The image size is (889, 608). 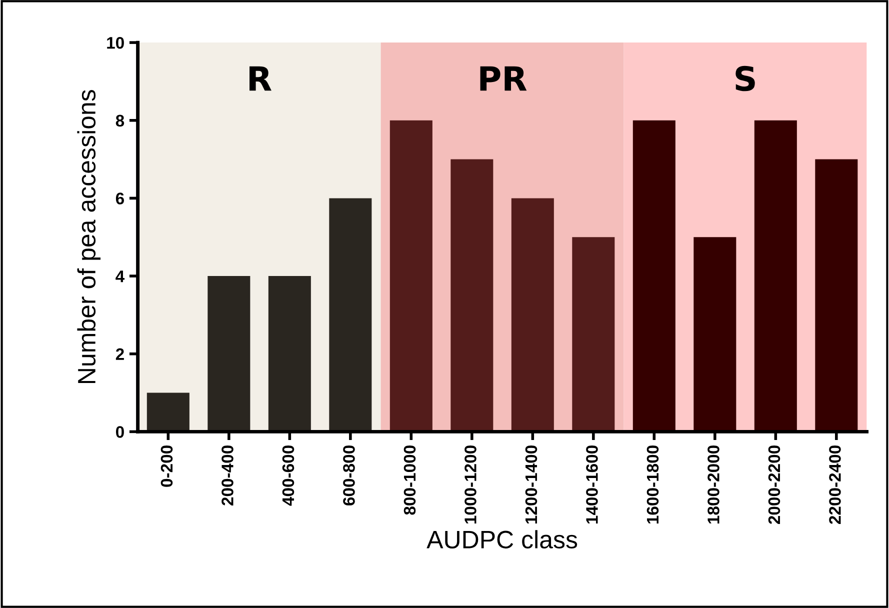 I want to click on x-tick-label: 800-1000, so click(x=410, y=480).